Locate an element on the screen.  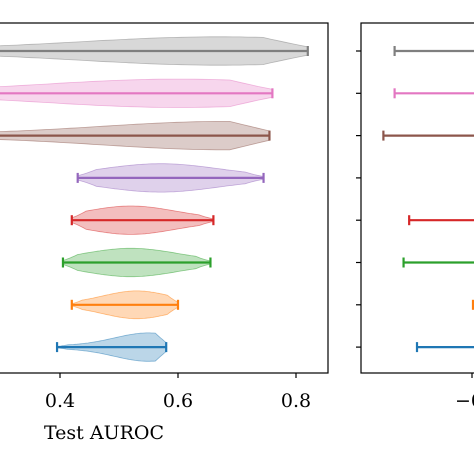
right-violins is located at coordinates (428, 199).